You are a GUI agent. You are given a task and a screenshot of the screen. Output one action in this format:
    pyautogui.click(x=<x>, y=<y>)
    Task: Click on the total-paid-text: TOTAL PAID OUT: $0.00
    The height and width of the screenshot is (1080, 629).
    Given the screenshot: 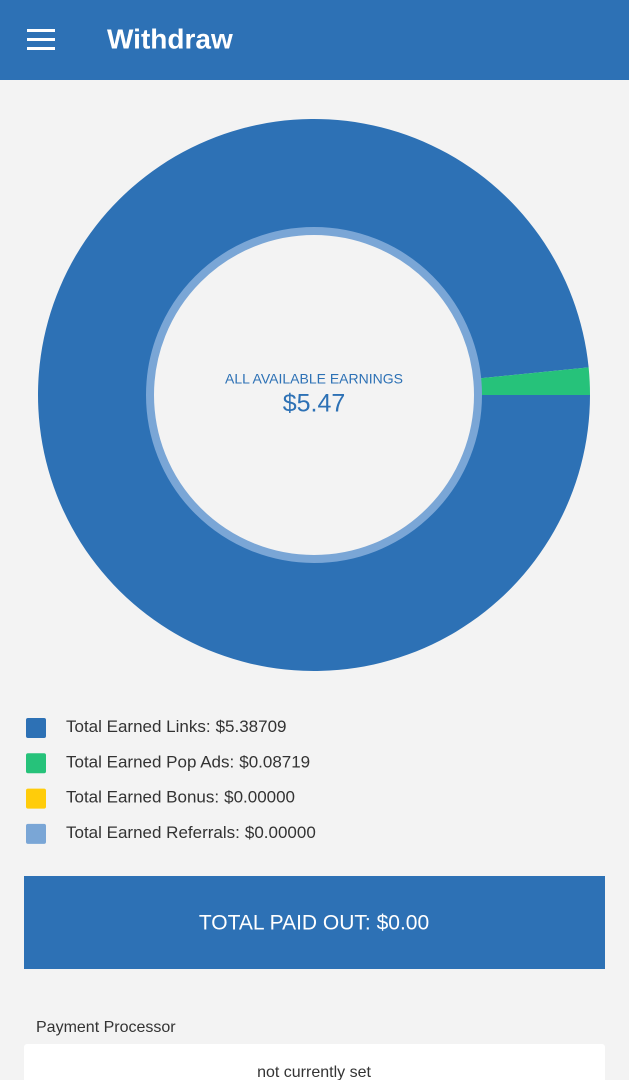 What is the action you would take?
    pyautogui.click(x=314, y=923)
    